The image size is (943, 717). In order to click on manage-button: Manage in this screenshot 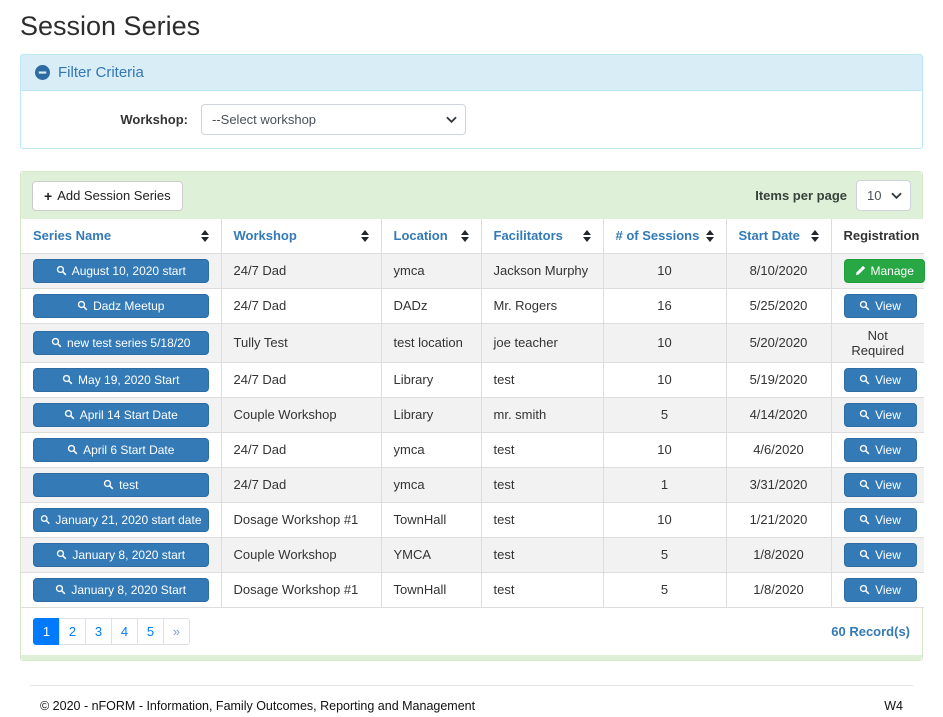, I will do `click(884, 270)`.